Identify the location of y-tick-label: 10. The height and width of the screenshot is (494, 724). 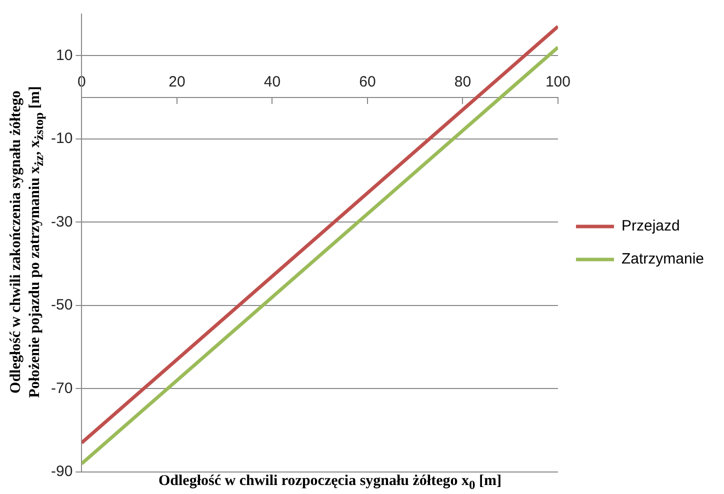
(64, 55).